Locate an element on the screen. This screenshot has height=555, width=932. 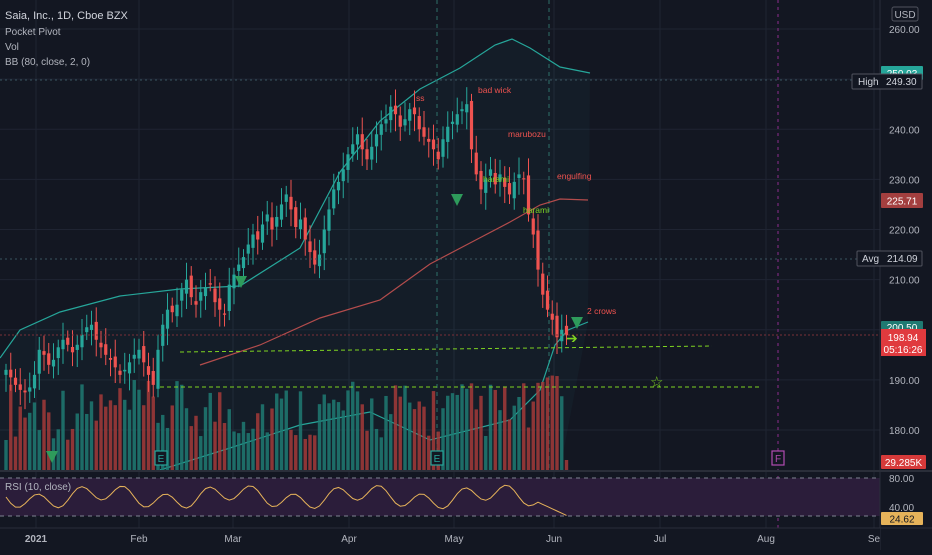
volume-badge-bg is located at coordinates (903, 462).